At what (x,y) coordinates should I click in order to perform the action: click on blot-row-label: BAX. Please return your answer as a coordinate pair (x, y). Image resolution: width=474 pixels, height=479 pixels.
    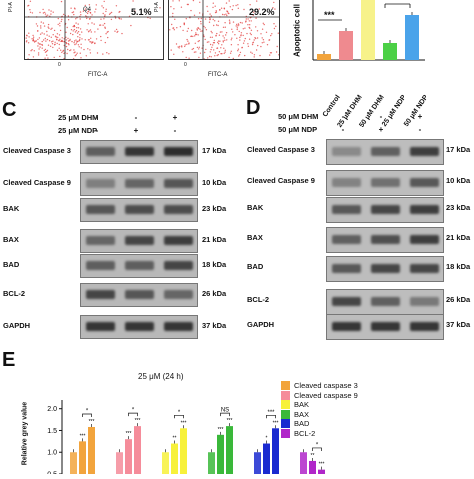
    Looking at the image, I should click on (255, 237).